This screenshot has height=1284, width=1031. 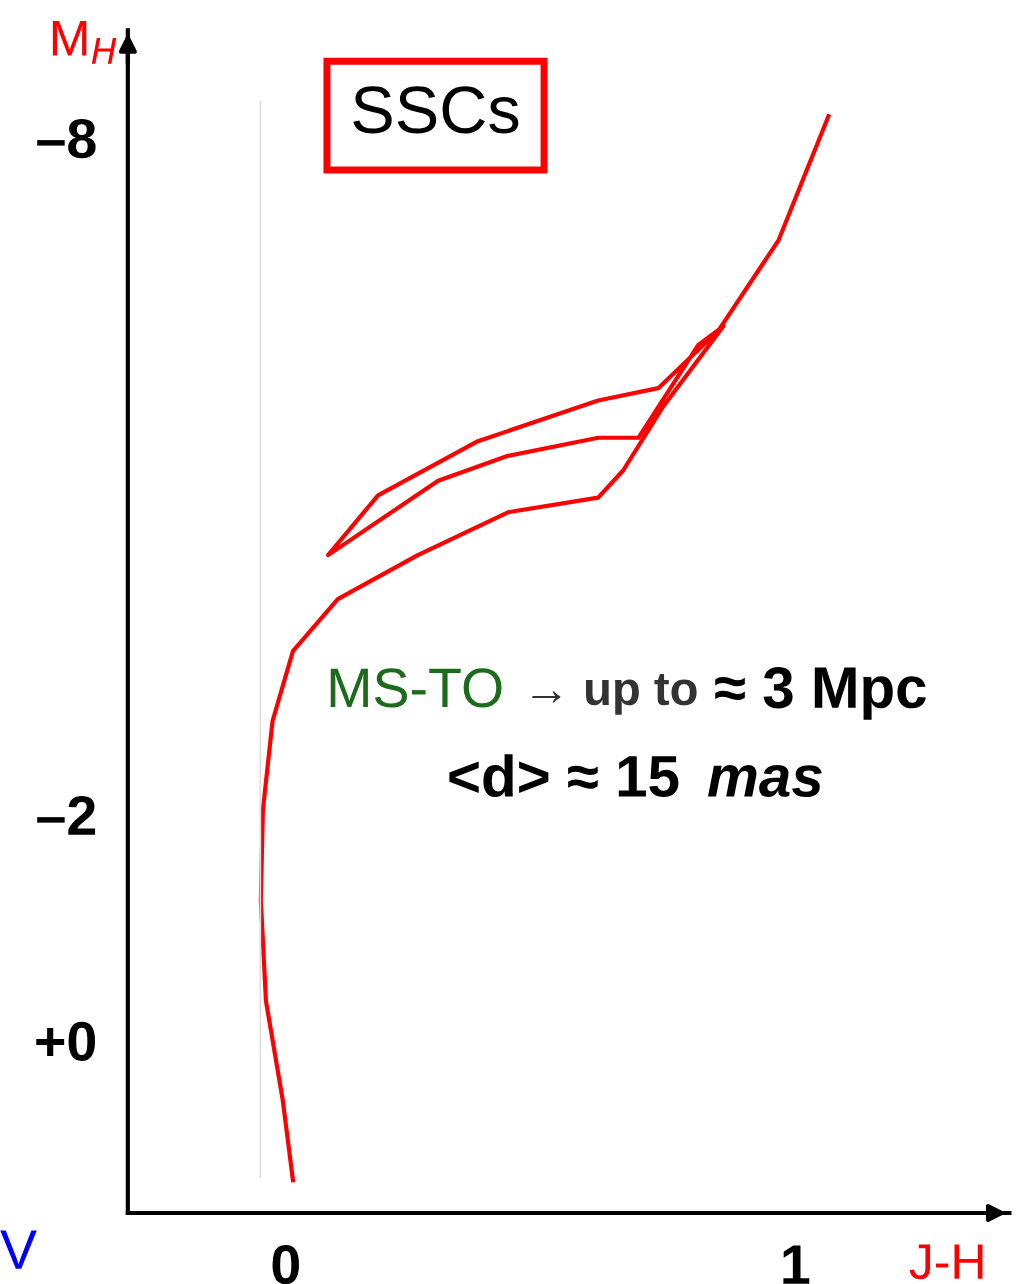 I want to click on y-tick-label: –2, so click(x=66, y=815).